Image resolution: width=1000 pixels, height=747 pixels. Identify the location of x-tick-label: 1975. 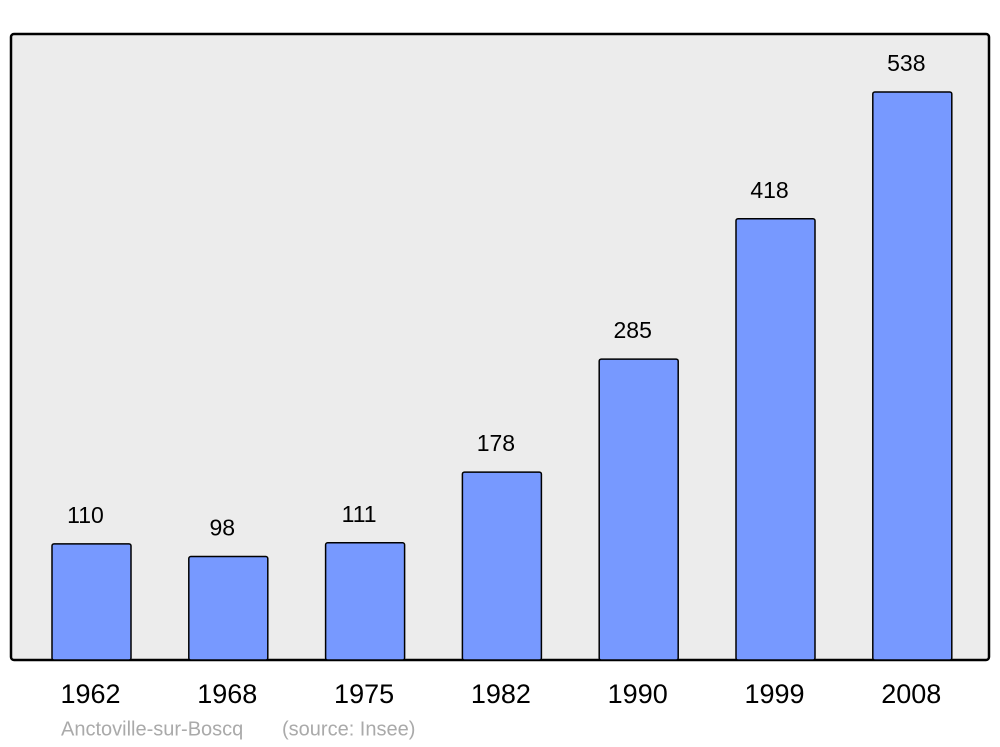
(364, 694).